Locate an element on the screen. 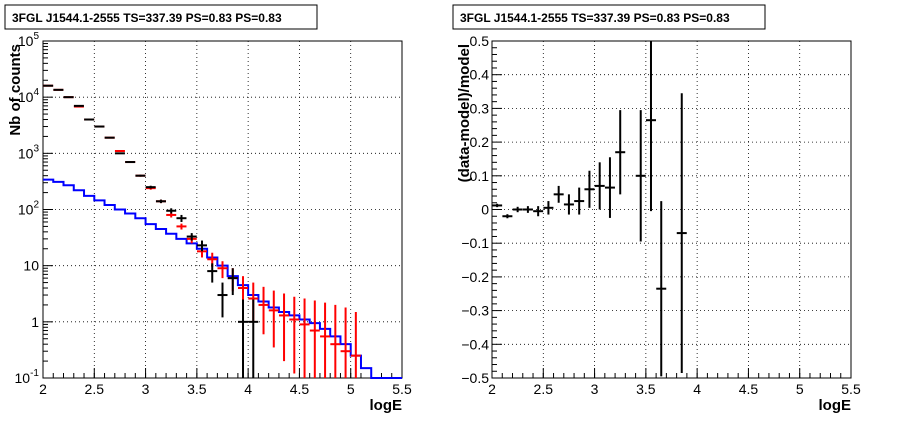  y-tick-label: −0.4 is located at coordinates (475, 344).